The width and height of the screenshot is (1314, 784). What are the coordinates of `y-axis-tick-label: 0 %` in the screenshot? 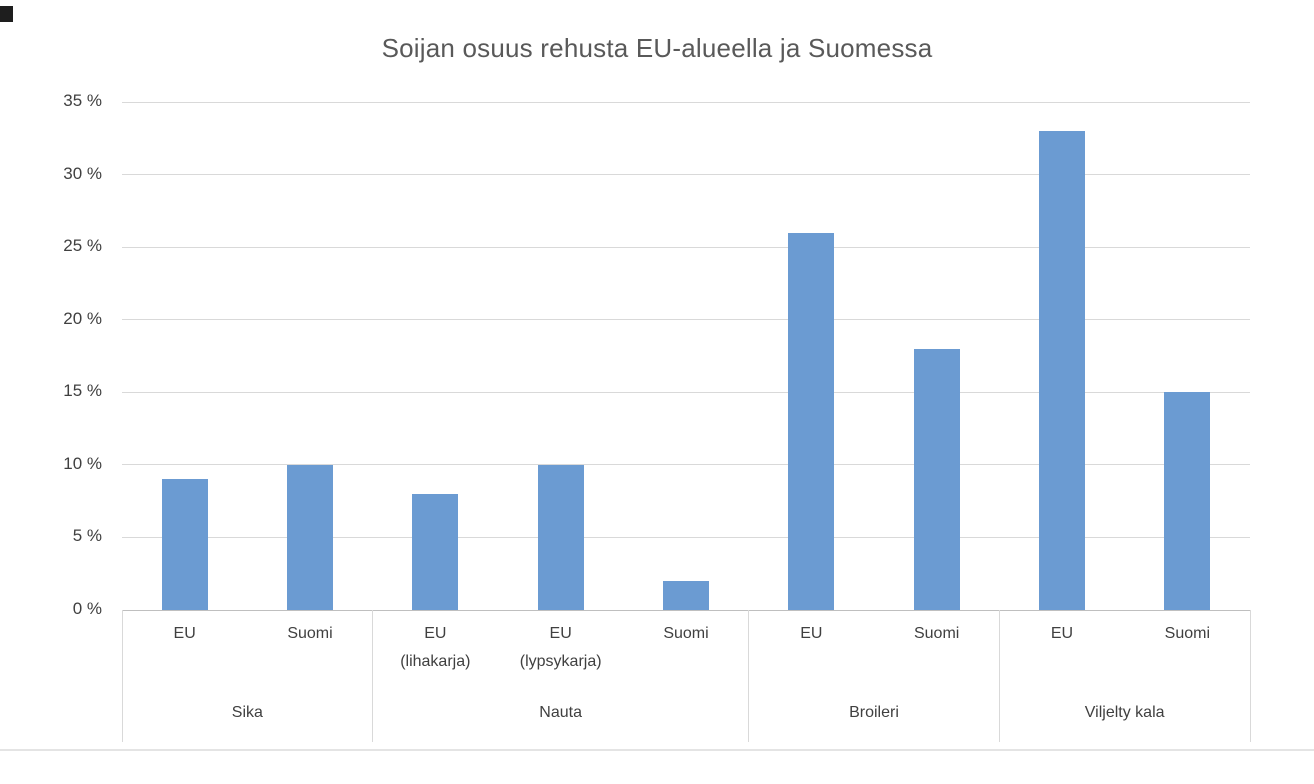 It's located at (87, 608).